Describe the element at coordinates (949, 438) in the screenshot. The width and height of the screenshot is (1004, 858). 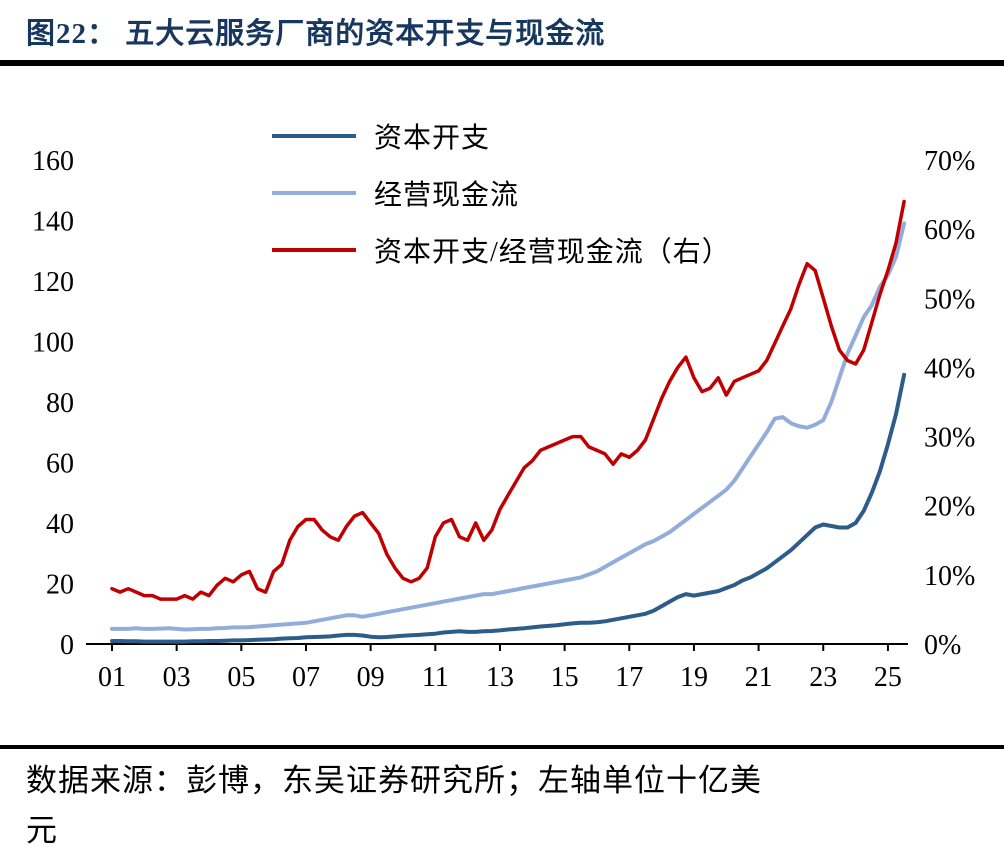
I see `right-axis-tick: 30%` at that location.